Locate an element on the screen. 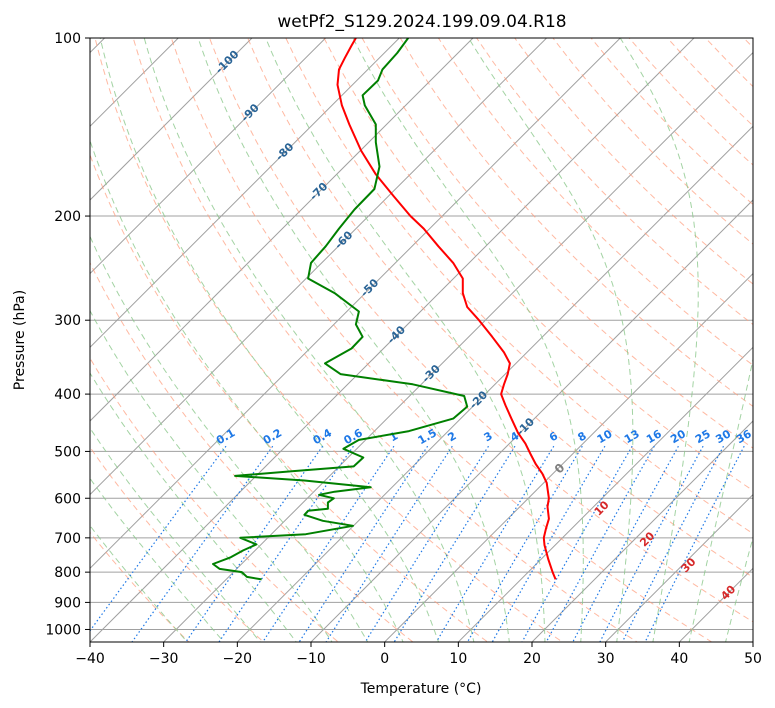 This screenshot has height=708, width=775. x-tick-label: 0 is located at coordinates (384, 659).